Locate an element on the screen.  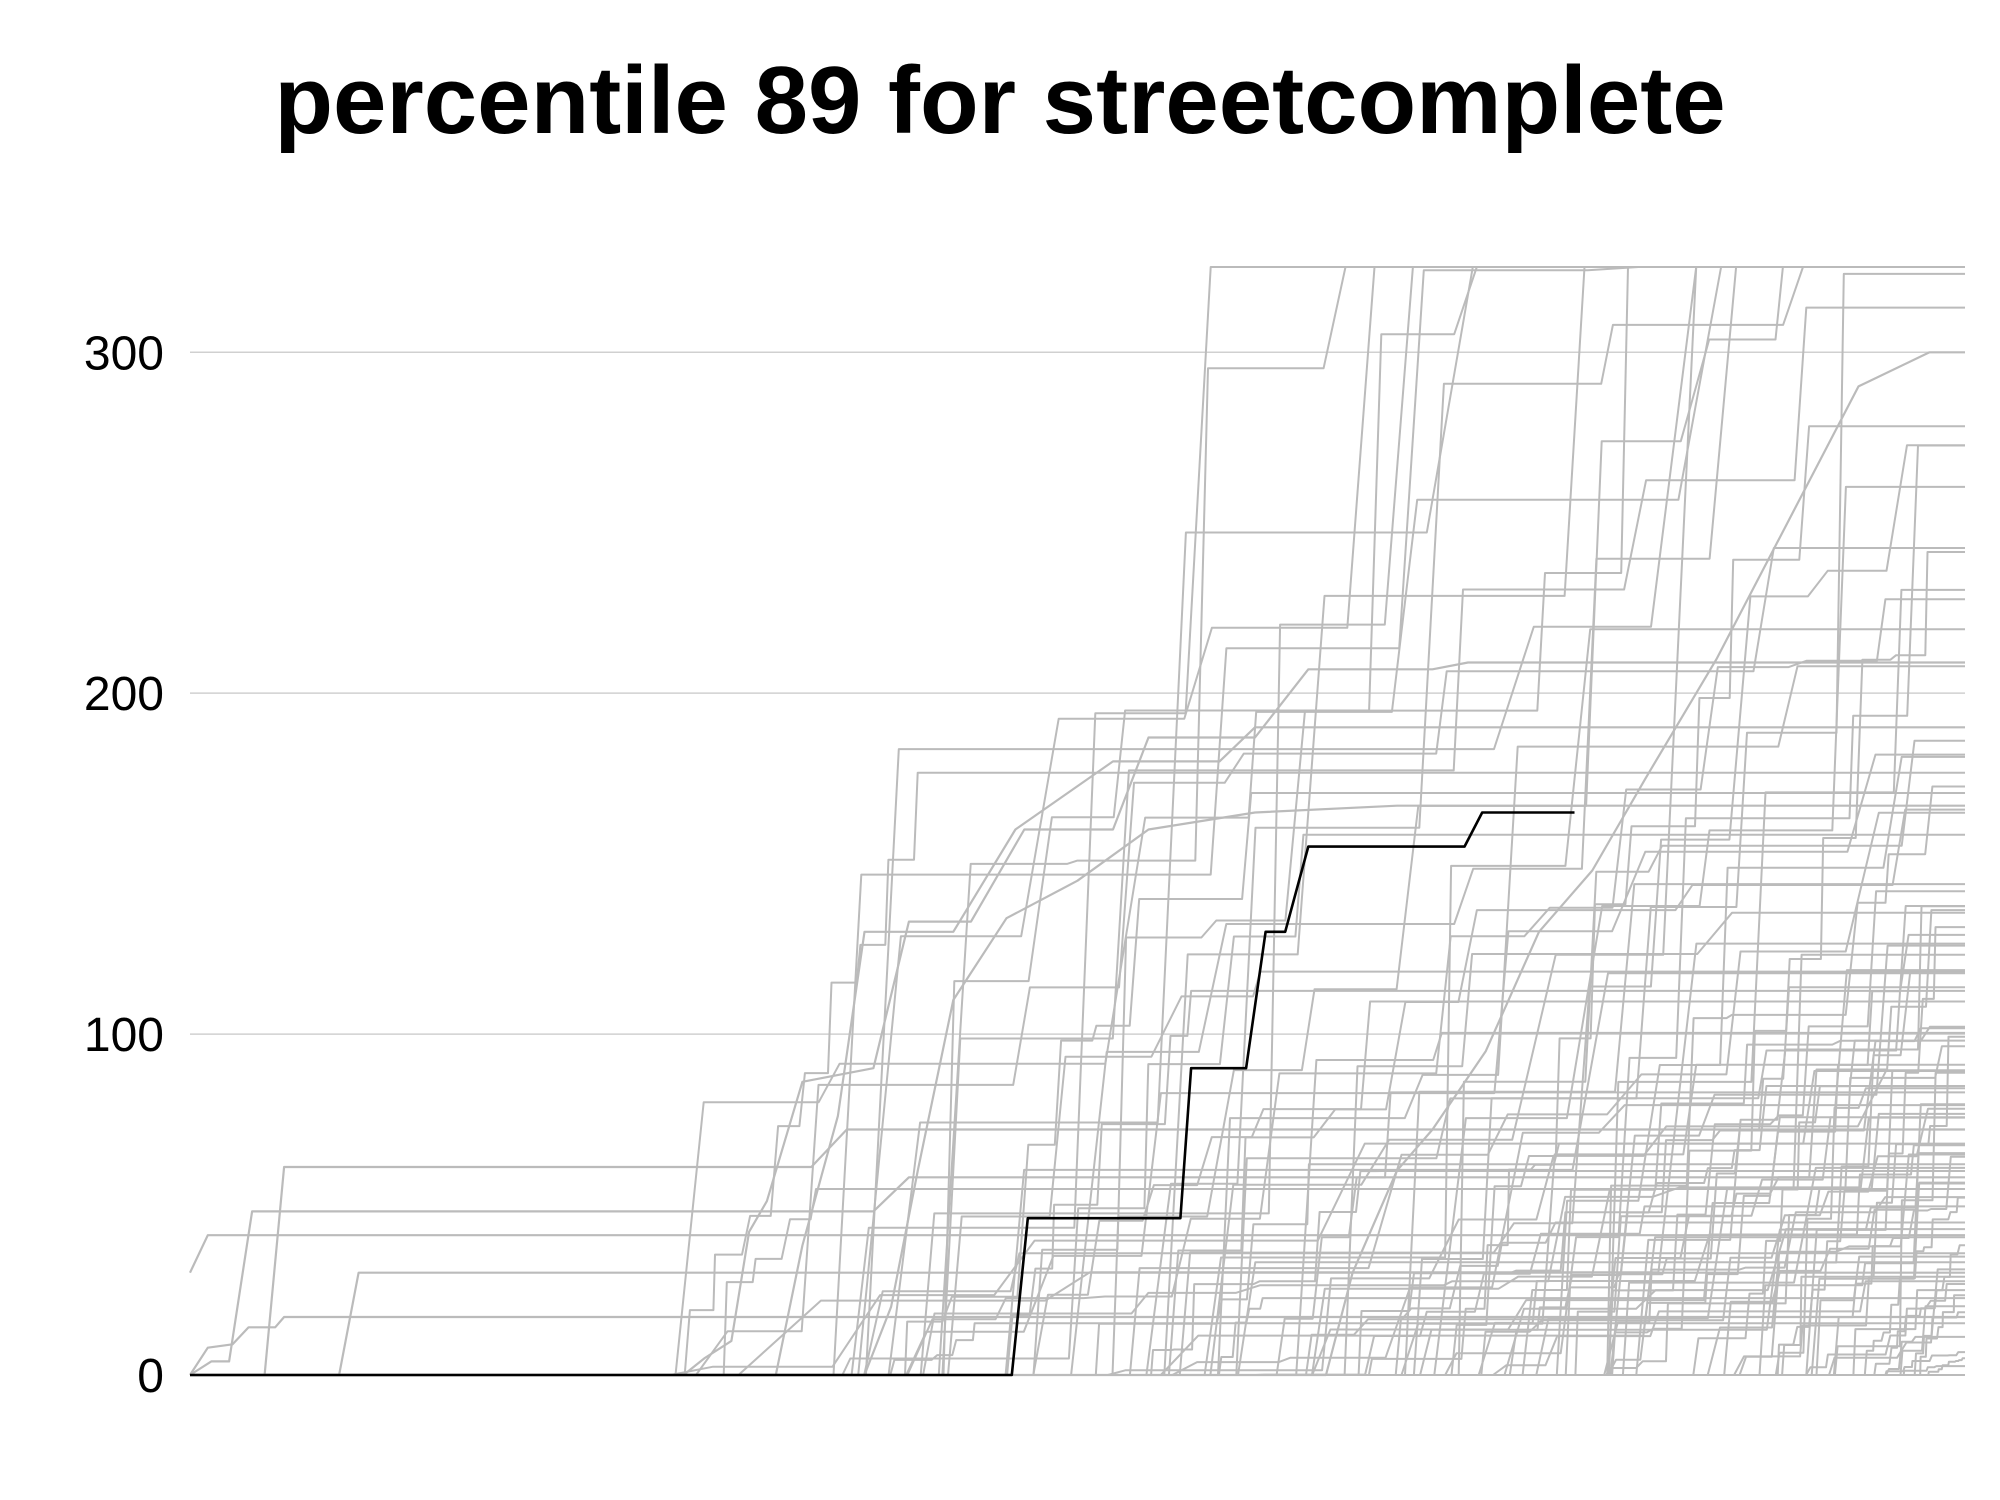
y-tick-label: 300 is located at coordinates (124, 353).